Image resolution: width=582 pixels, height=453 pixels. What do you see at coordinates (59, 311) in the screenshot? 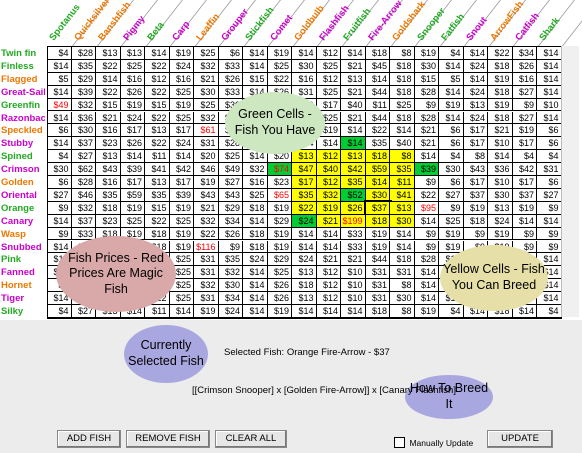
I see `price-cell: $4` at bounding box center [59, 311].